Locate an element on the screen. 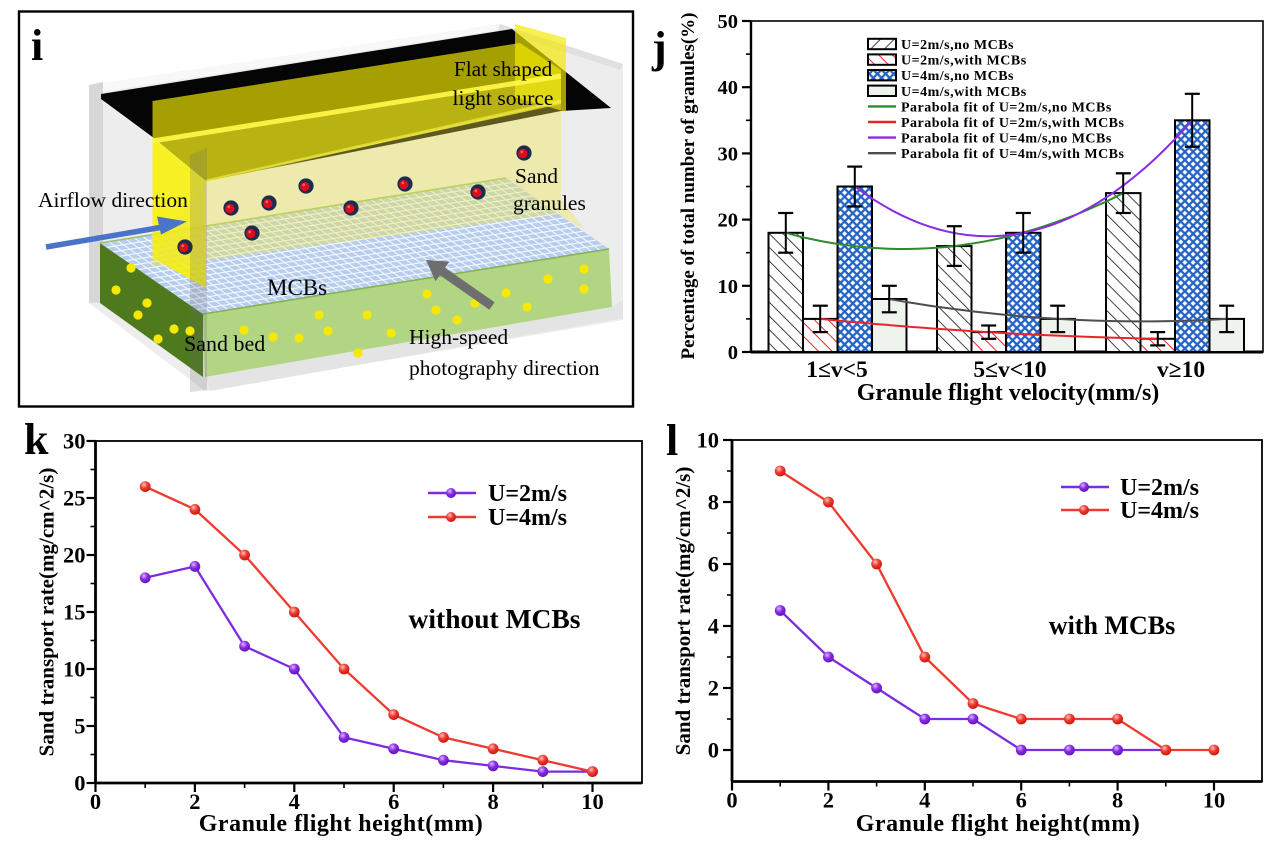 The width and height of the screenshot is (1268, 850). svg-text: light source is located at coordinates (503, 98).